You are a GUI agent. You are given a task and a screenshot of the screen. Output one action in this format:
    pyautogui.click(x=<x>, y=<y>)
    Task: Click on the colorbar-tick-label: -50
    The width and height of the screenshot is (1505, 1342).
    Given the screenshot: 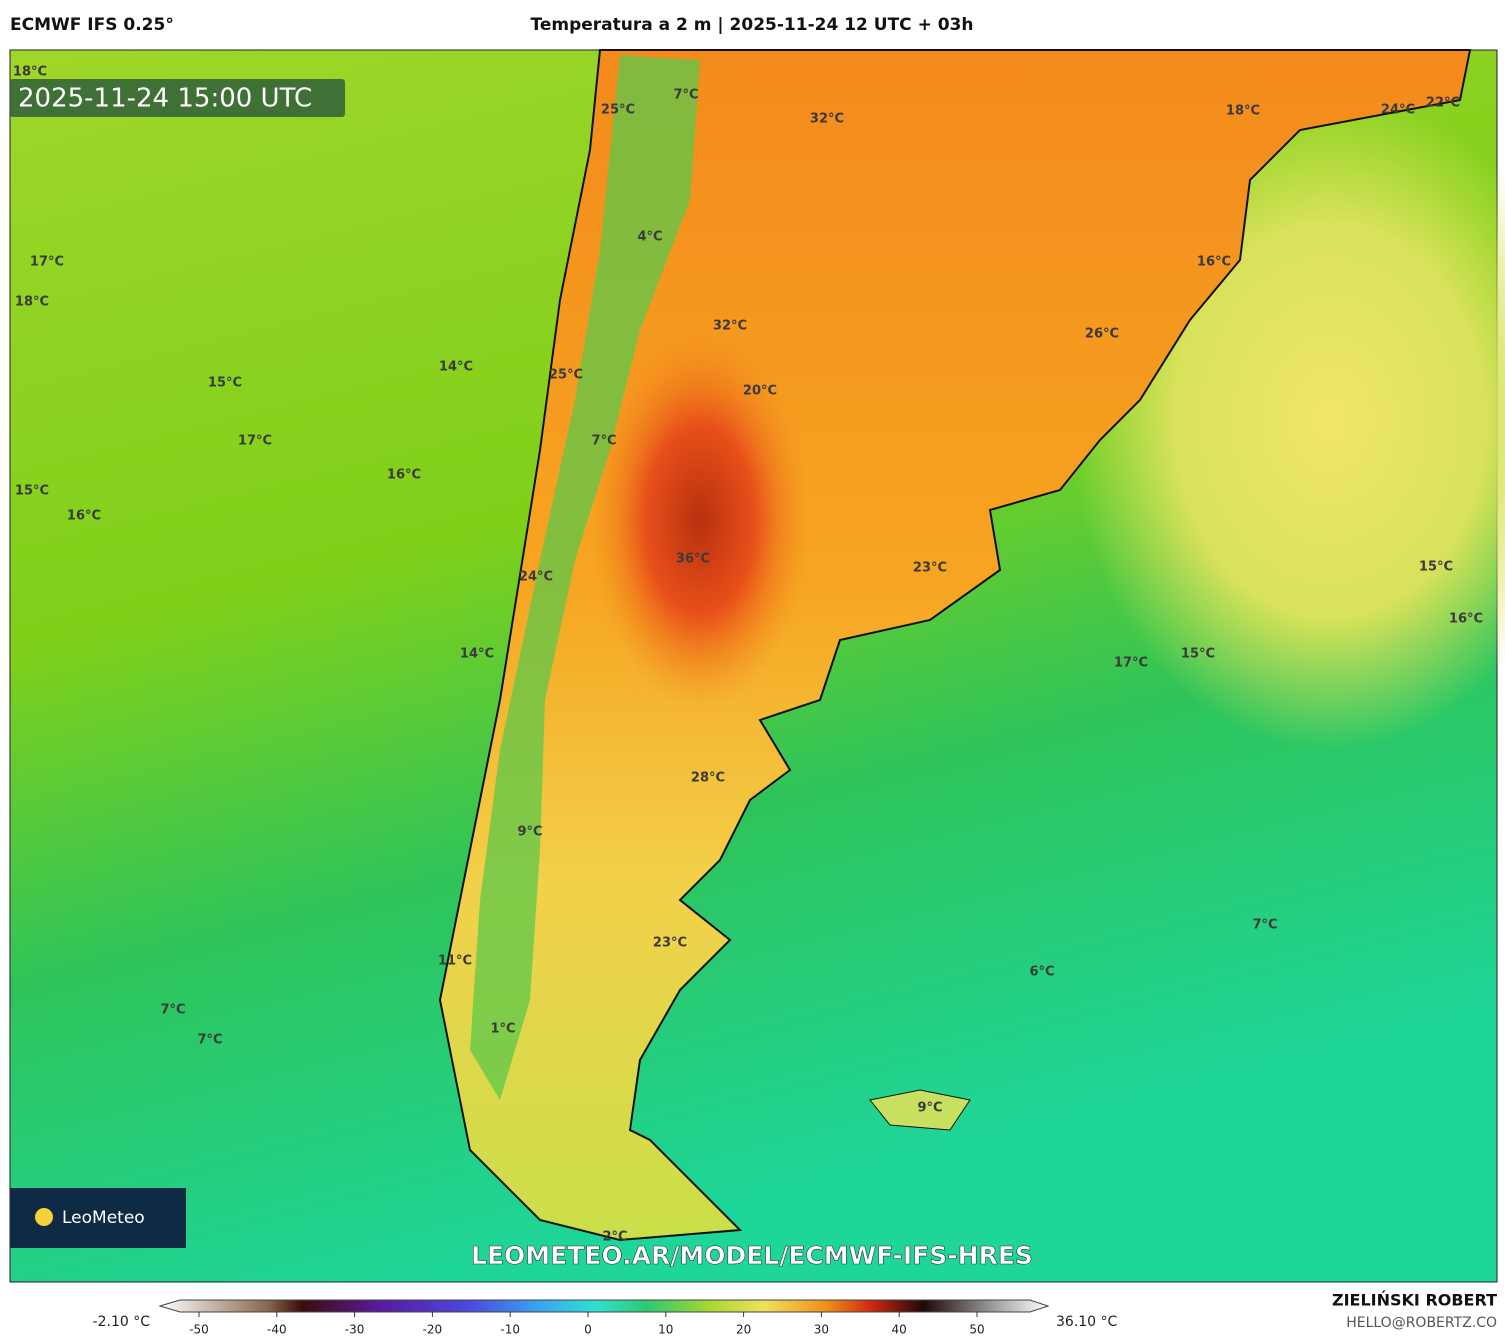 What is the action you would take?
    pyautogui.click(x=199, y=1330)
    